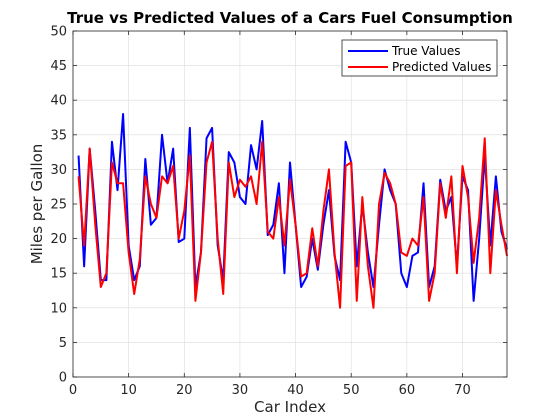 Image resolution: width=560 pixels, height=420 pixels. What do you see at coordinates (63, 378) in the screenshot?
I see `y-tick-label: 0` at bounding box center [63, 378].